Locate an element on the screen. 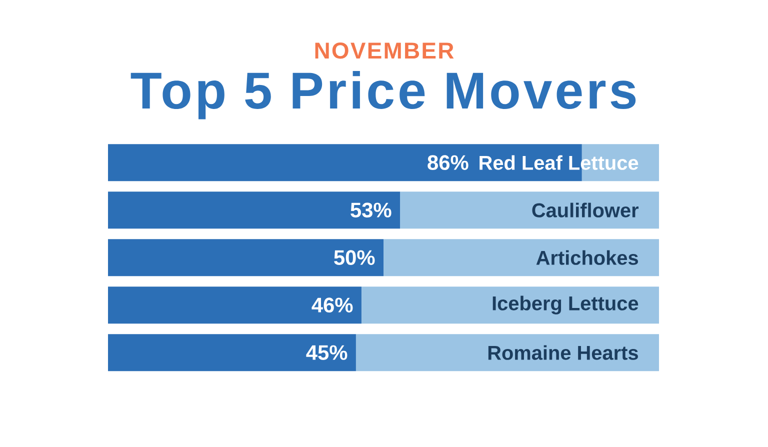 This screenshot has height=447, width=768. y-tick-label: Artichokes is located at coordinates (587, 257).